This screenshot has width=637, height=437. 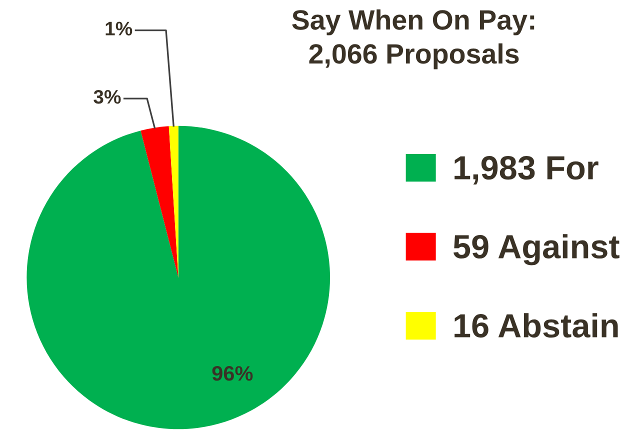 I want to click on legend-label: 59 Against, so click(x=537, y=250).